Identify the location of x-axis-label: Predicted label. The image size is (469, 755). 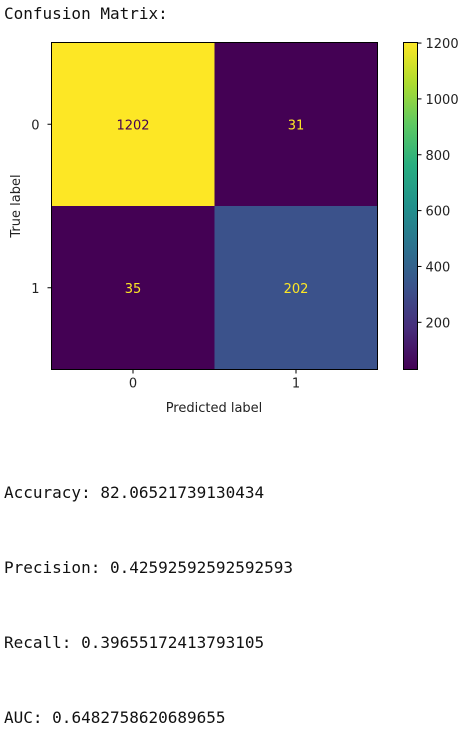
(214, 408).